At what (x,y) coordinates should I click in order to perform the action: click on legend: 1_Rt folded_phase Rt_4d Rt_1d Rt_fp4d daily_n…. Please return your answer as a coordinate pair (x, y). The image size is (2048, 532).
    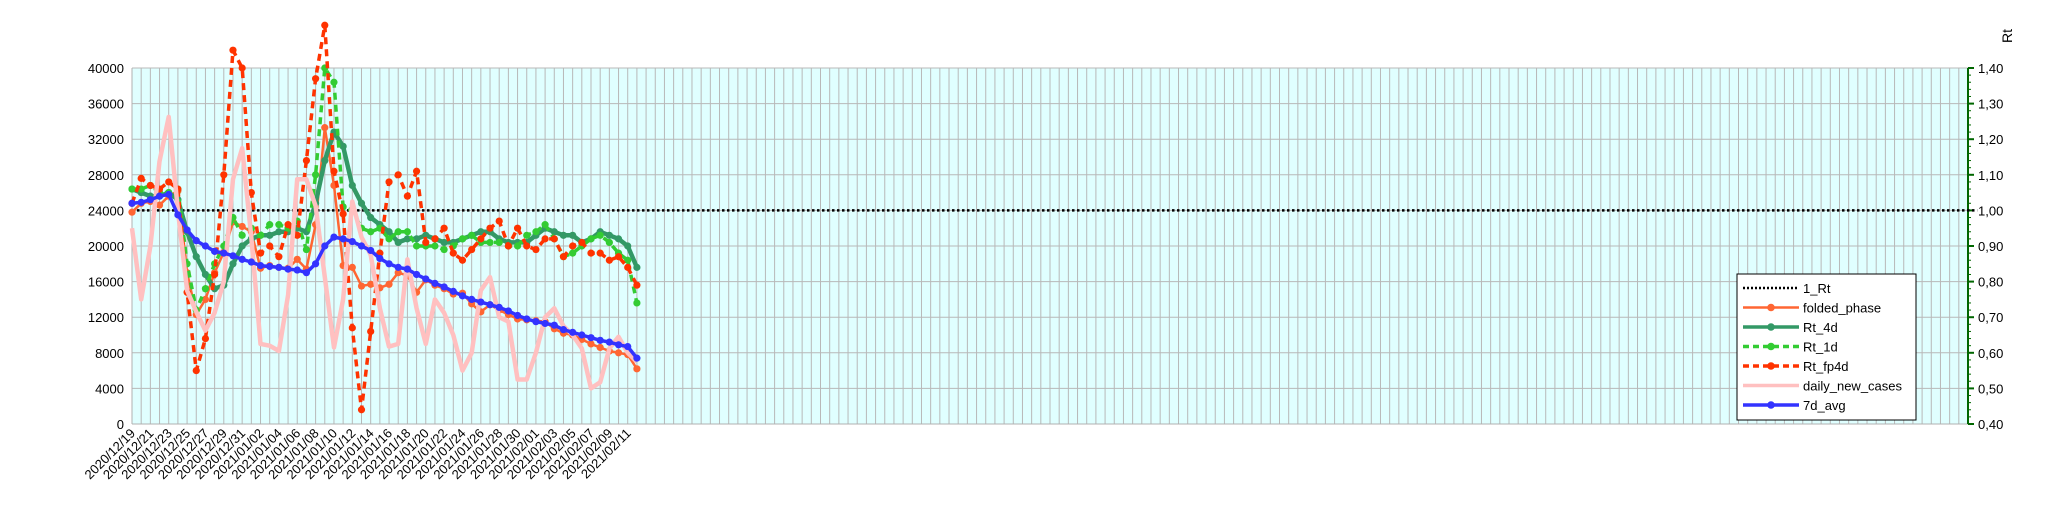
    Looking at the image, I should click on (1826, 347).